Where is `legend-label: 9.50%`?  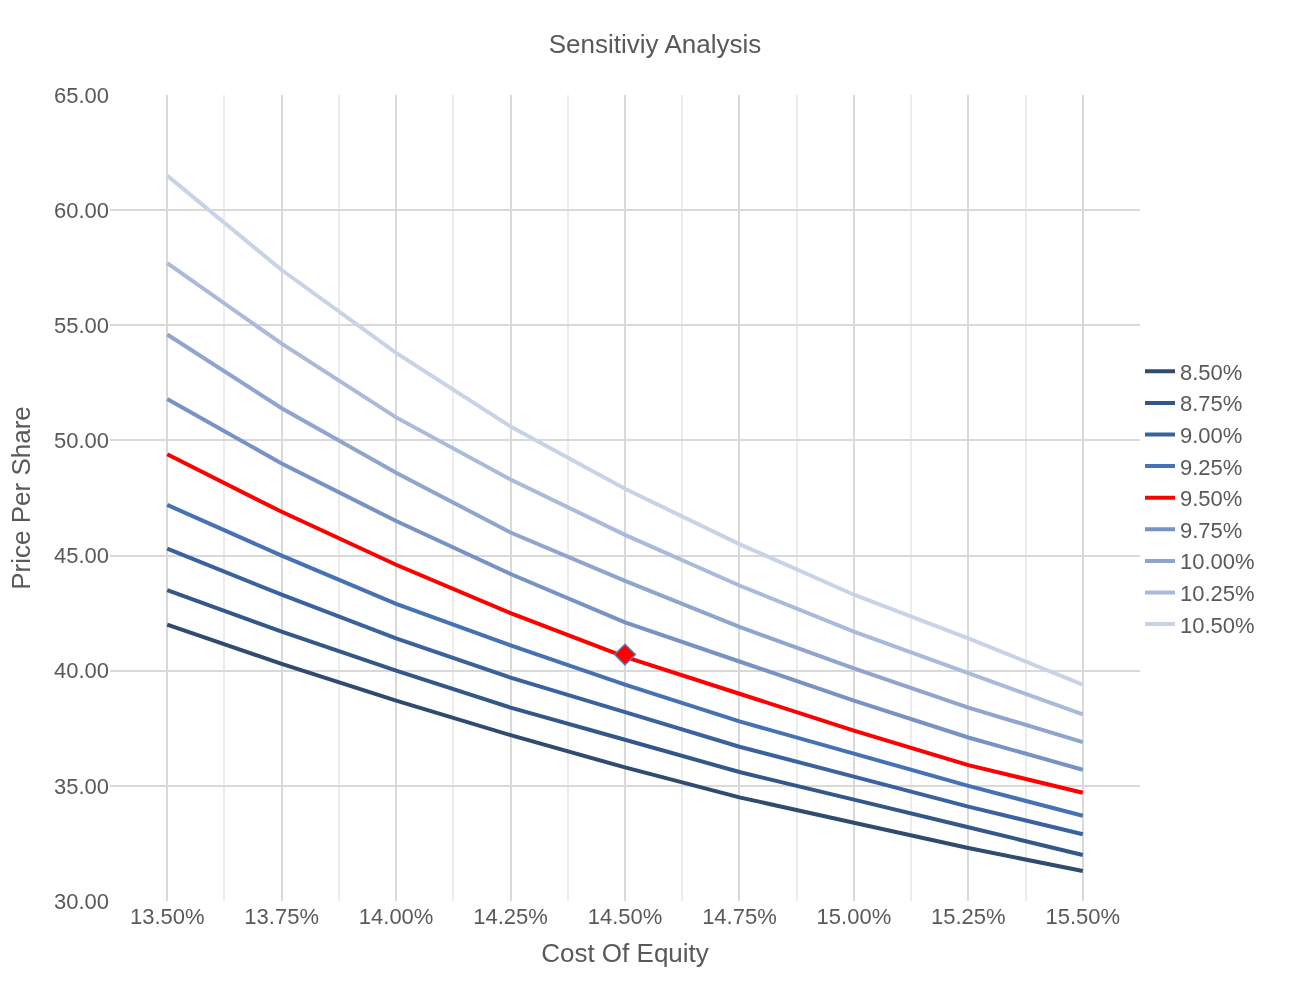
legend-label: 9.50% is located at coordinates (1211, 499).